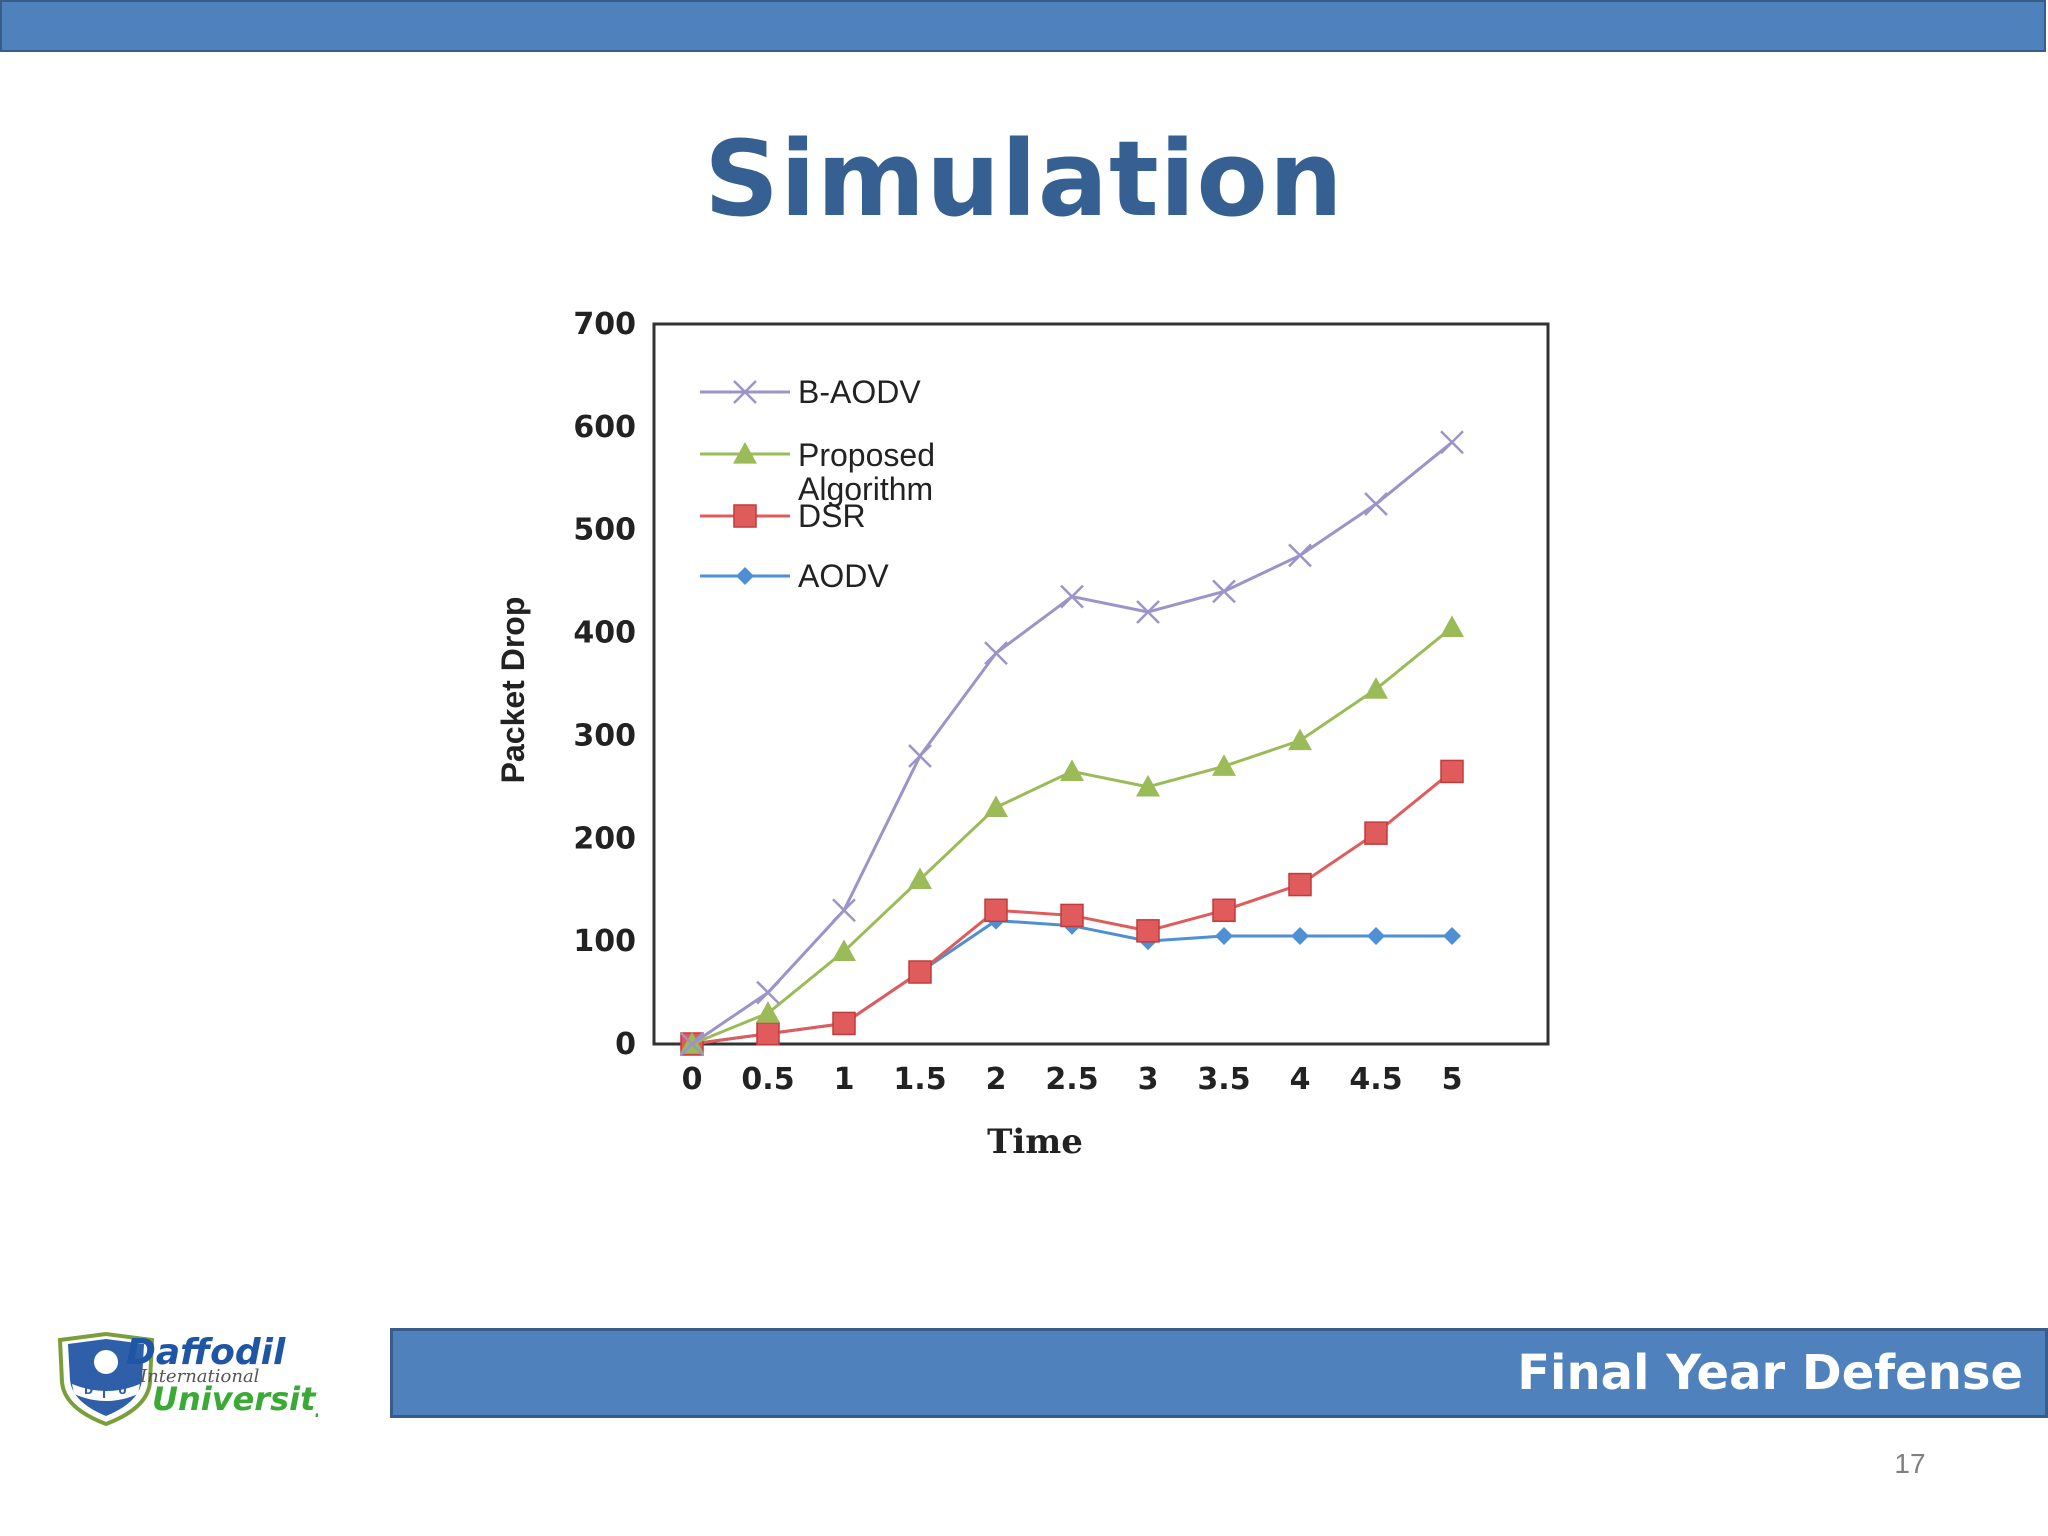 This screenshot has height=1536, width=2048. What do you see at coordinates (1035, 1142) in the screenshot?
I see `x-axis-title: Time` at bounding box center [1035, 1142].